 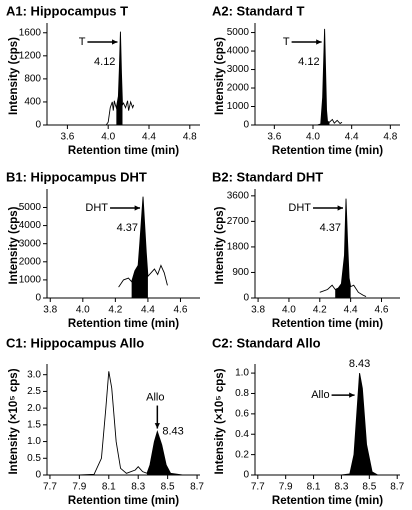 I want to click on panel-title: A2: Standard T, so click(x=258, y=10).